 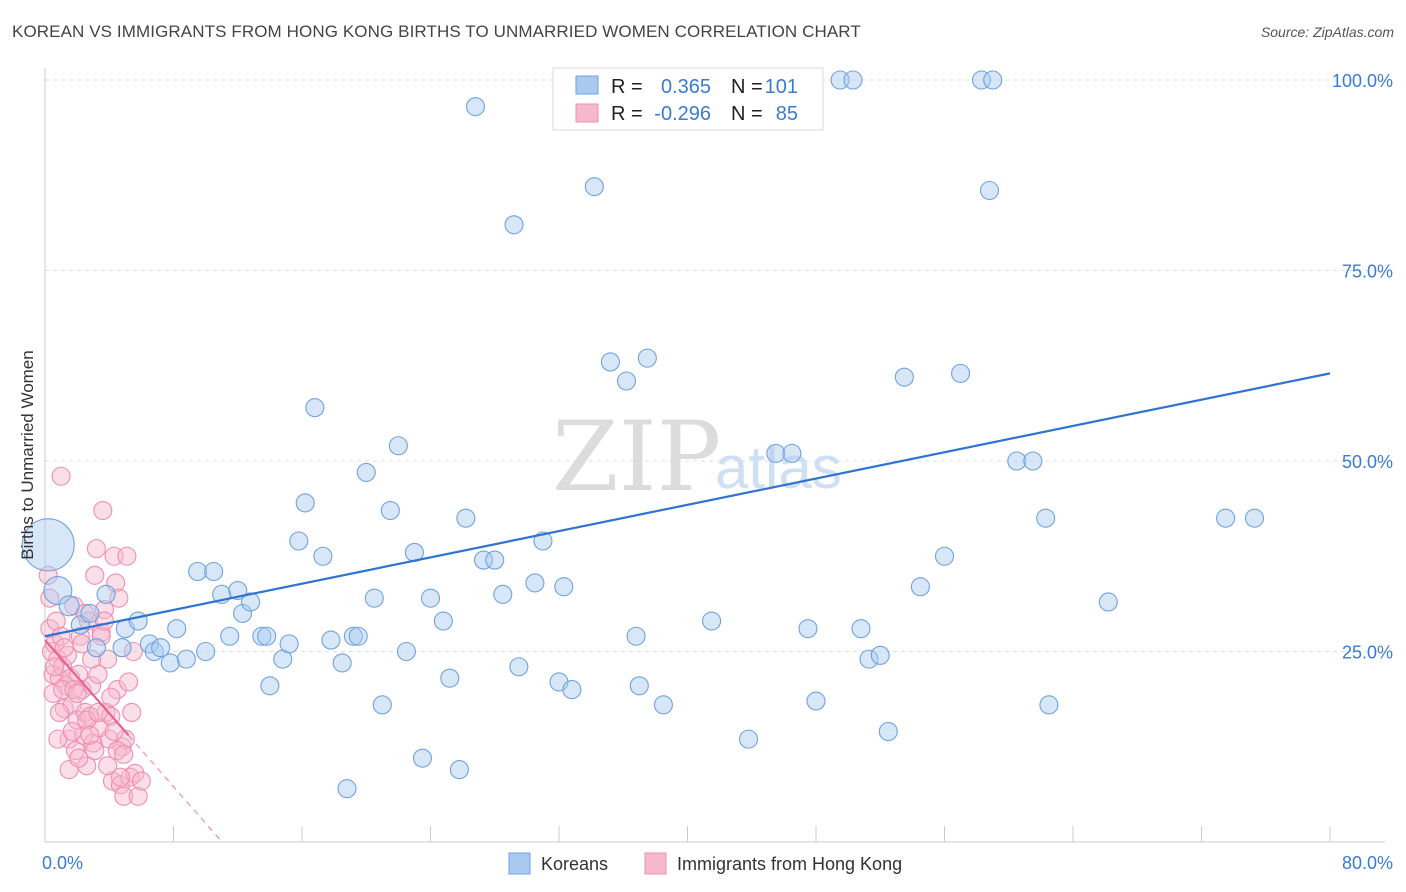 I want to click on series-hong-kong-points, so click(x=94, y=636).